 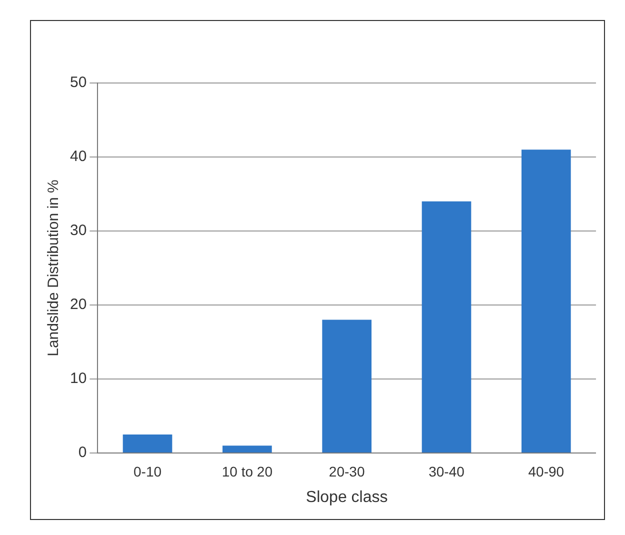 I want to click on y-tick-label: 10, so click(x=78, y=379).